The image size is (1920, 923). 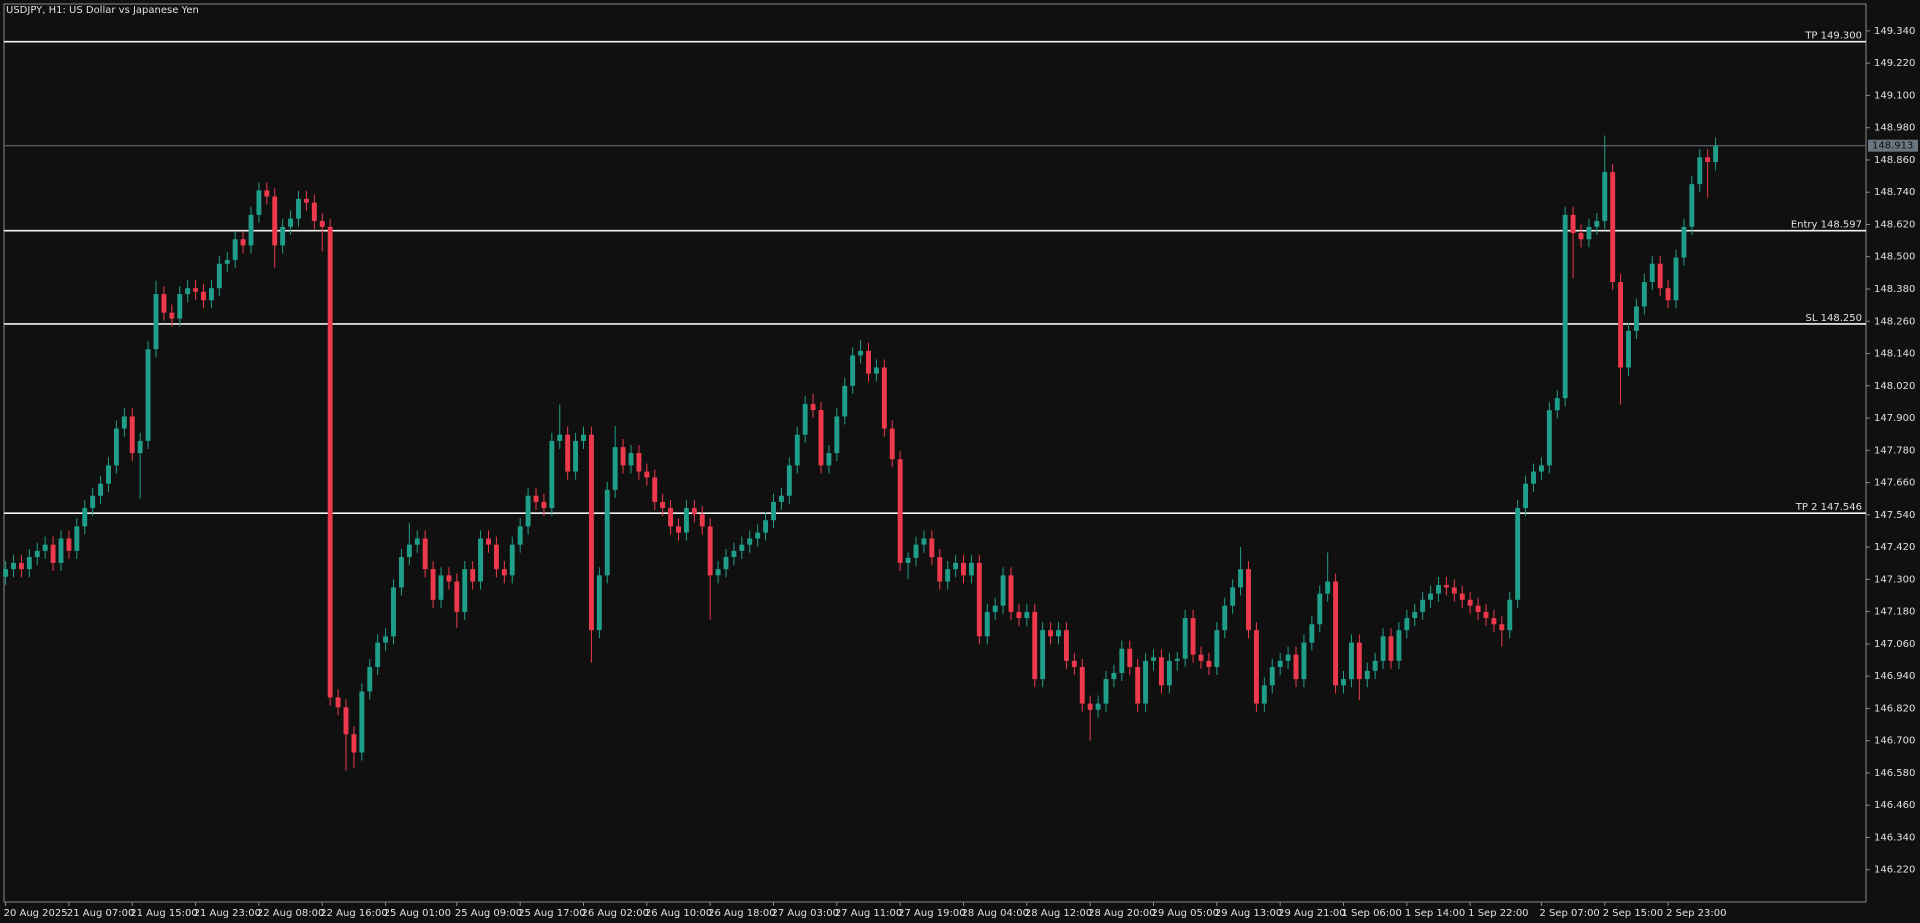 What do you see at coordinates (1894, 224) in the screenshot?
I see `y-tick-label: 148.620` at bounding box center [1894, 224].